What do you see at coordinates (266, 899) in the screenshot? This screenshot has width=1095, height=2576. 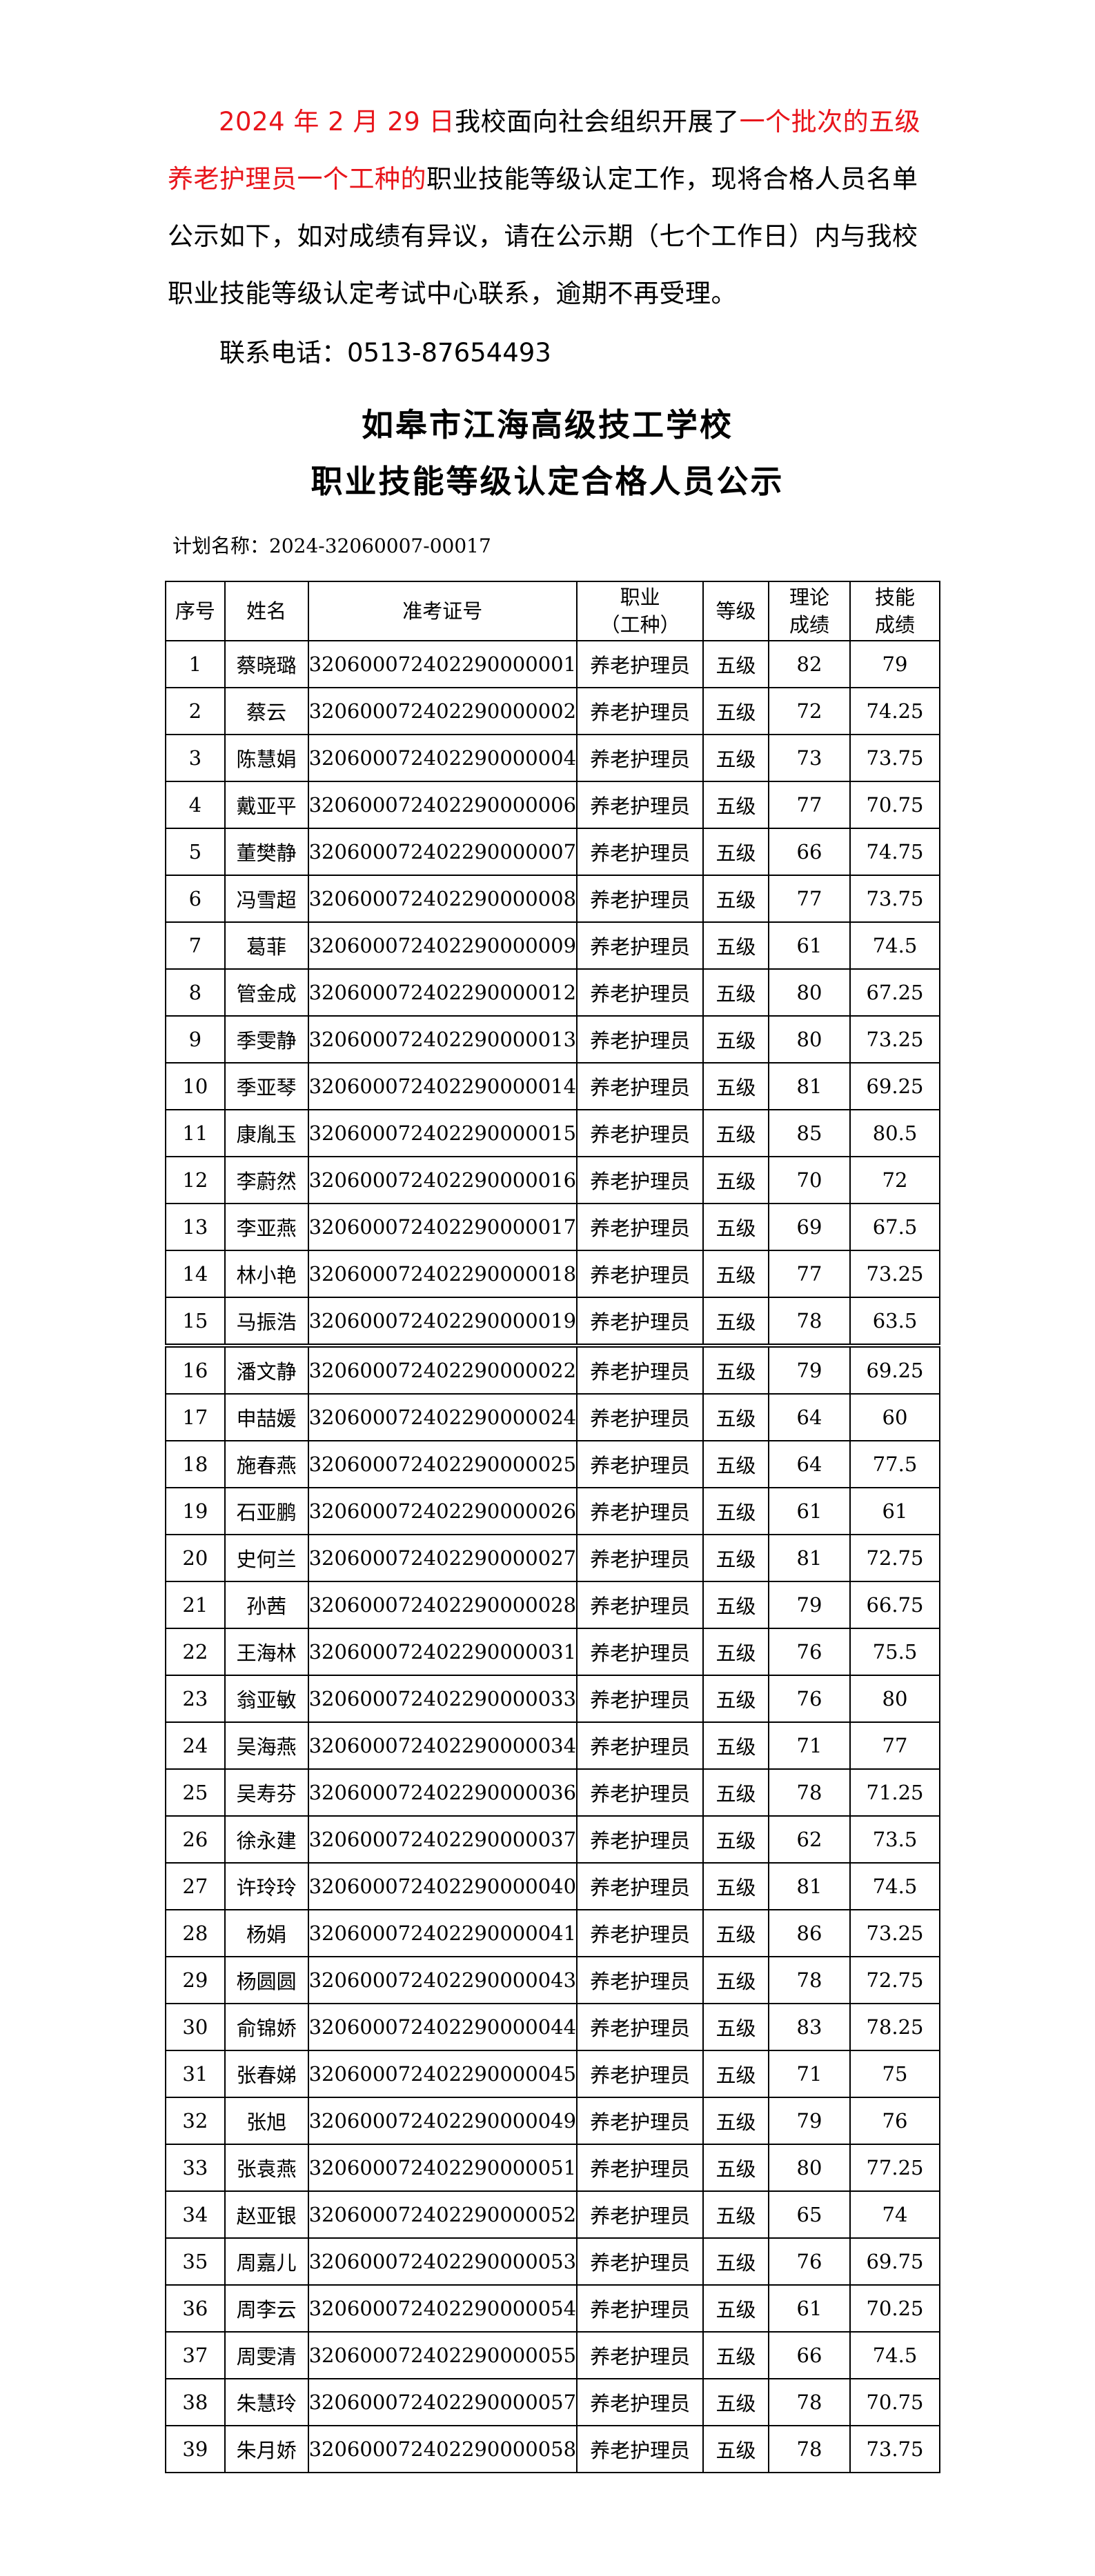 I see `cell-name: 冯雪超` at bounding box center [266, 899].